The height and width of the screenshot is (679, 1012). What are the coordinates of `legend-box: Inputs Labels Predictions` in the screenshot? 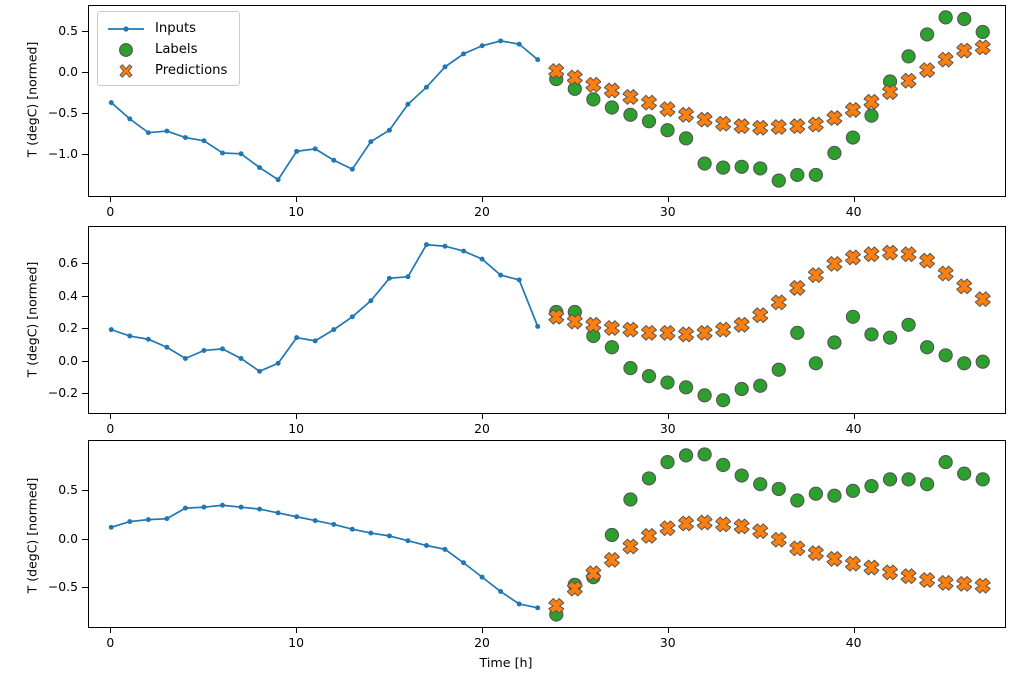 It's located at (168, 48).